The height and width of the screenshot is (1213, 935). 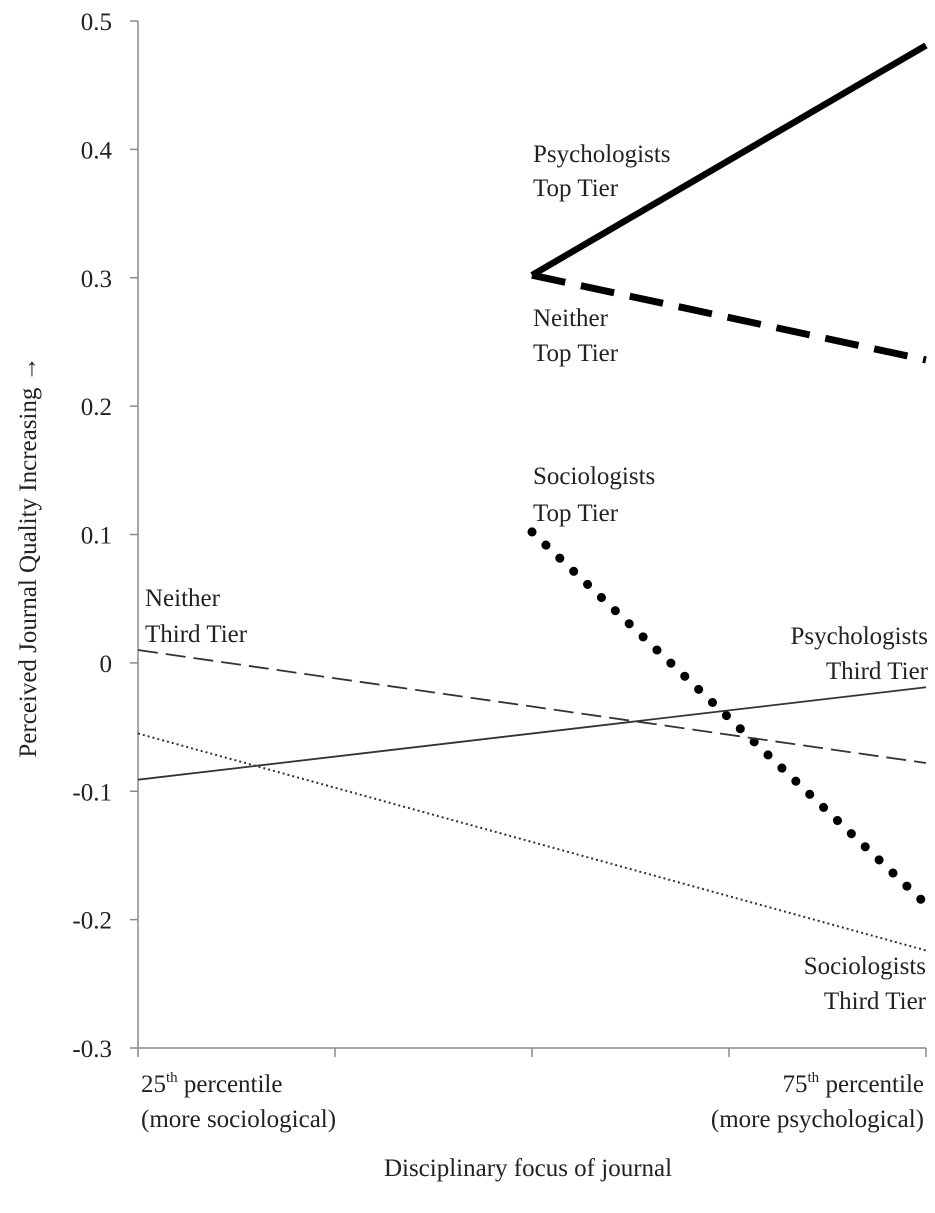 What do you see at coordinates (576, 188) in the screenshot?
I see `series-label-psych-top: Top Tier` at bounding box center [576, 188].